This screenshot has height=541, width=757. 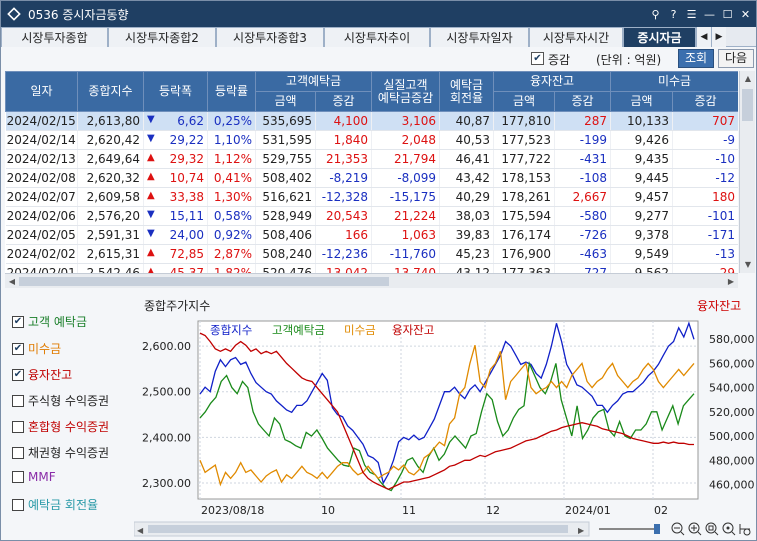 What do you see at coordinates (718, 37) in the screenshot?
I see `tab-scroll-right-icon: ▶` at bounding box center [718, 37].